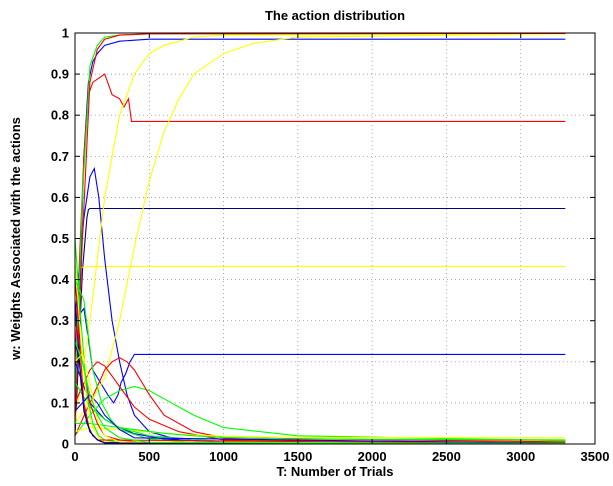 The width and height of the screenshot is (613, 486). I want to click on y-tick-label: 0.9, so click(60, 74).